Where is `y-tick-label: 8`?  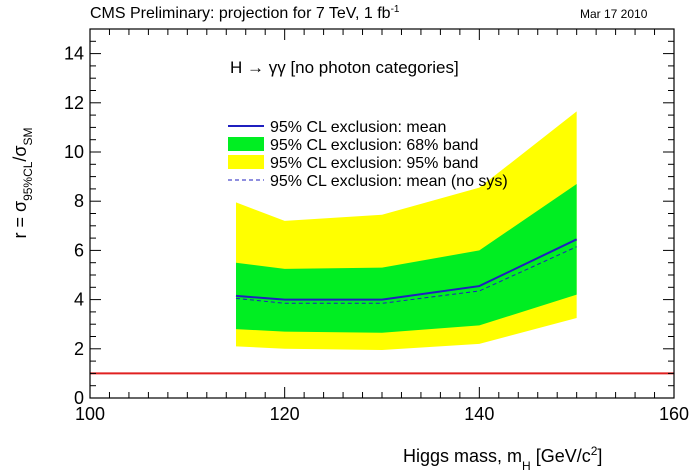 y-tick-label: 8 is located at coordinates (79, 201).